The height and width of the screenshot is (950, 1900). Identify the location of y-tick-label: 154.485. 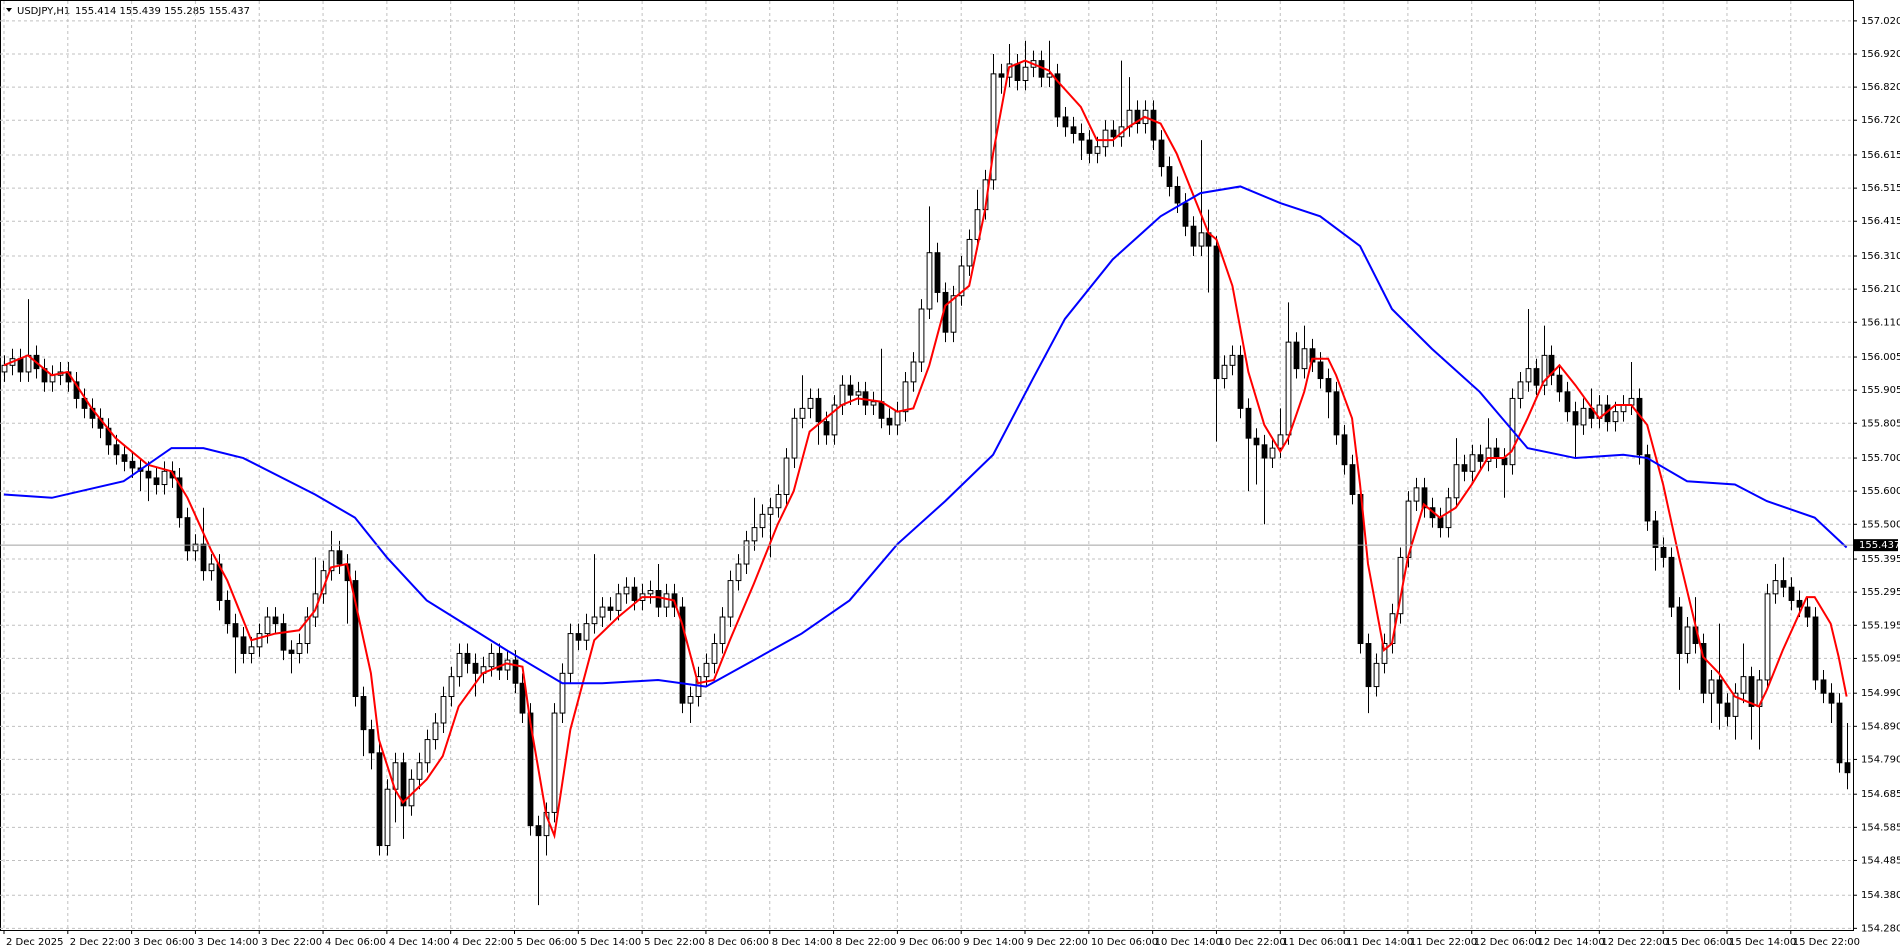
(1880, 860).